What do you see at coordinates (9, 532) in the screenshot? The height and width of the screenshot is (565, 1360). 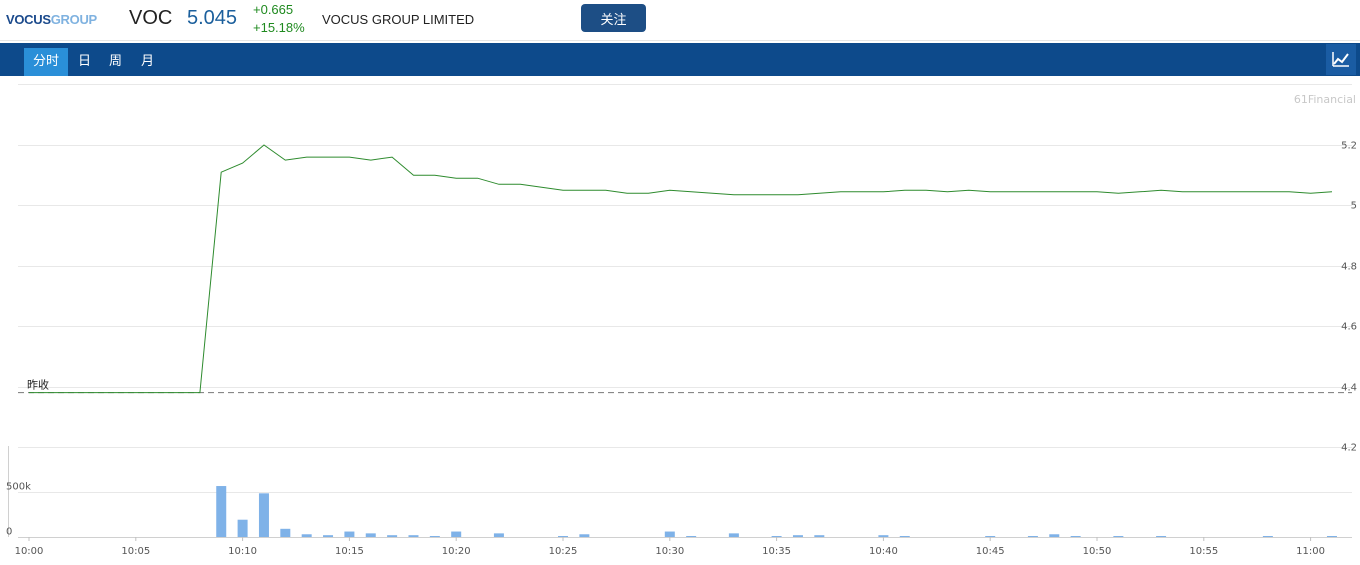 I see `volume-tick-label: 0` at bounding box center [9, 532].